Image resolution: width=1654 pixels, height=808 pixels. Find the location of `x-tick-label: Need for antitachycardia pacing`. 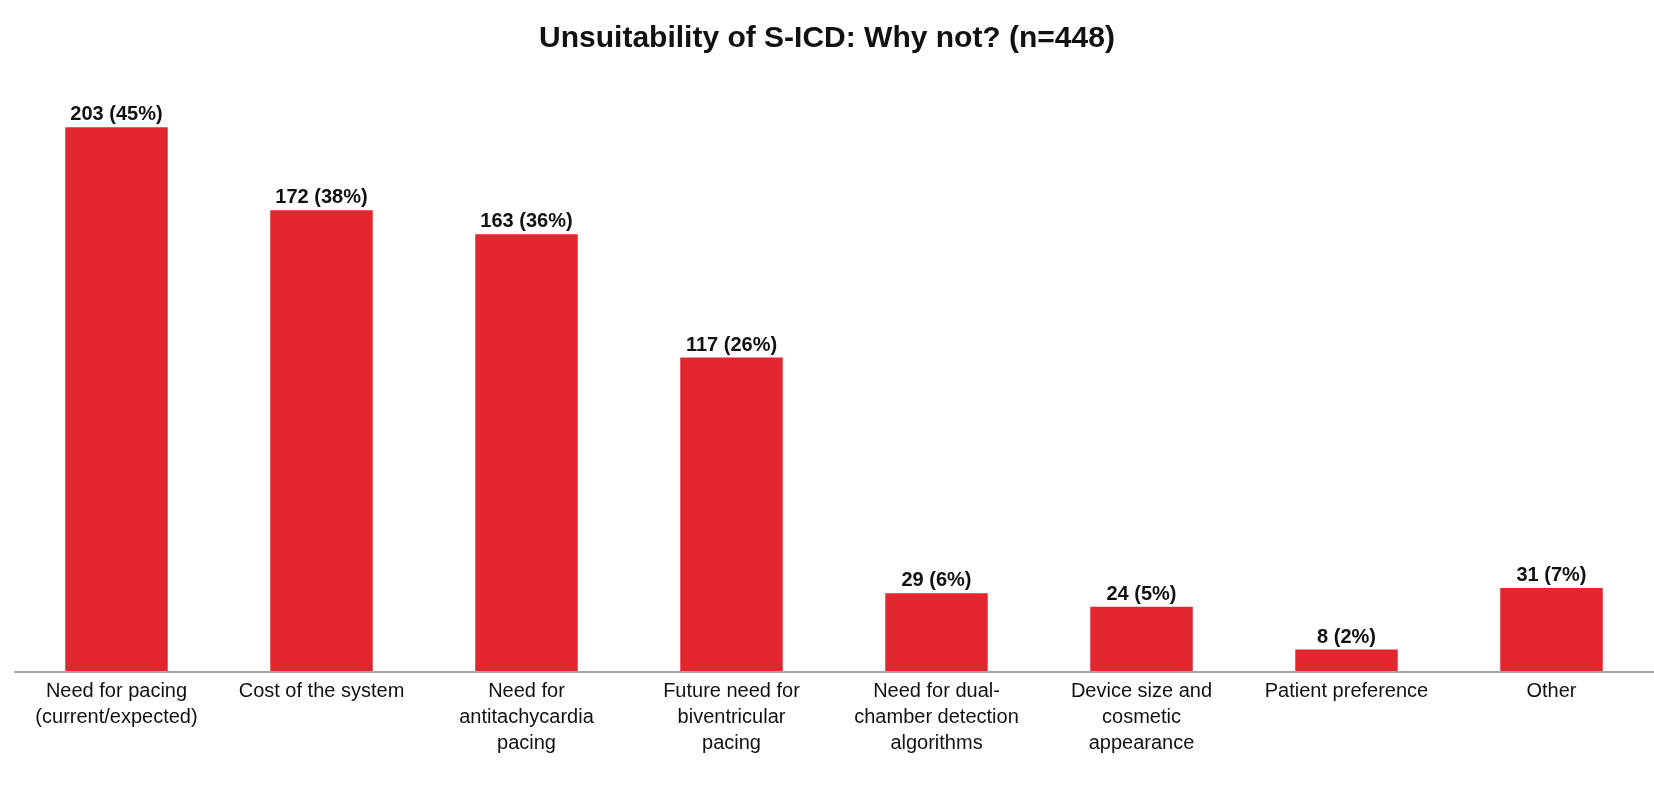

x-tick-label: Need for antitachycardia pacing is located at coordinates (527, 716).